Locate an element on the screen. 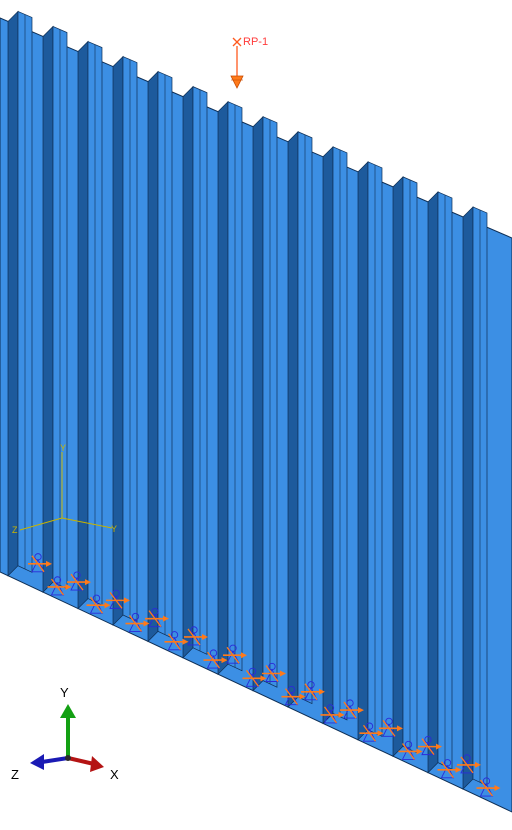  load-arrow-icon is located at coordinates (237, 82).